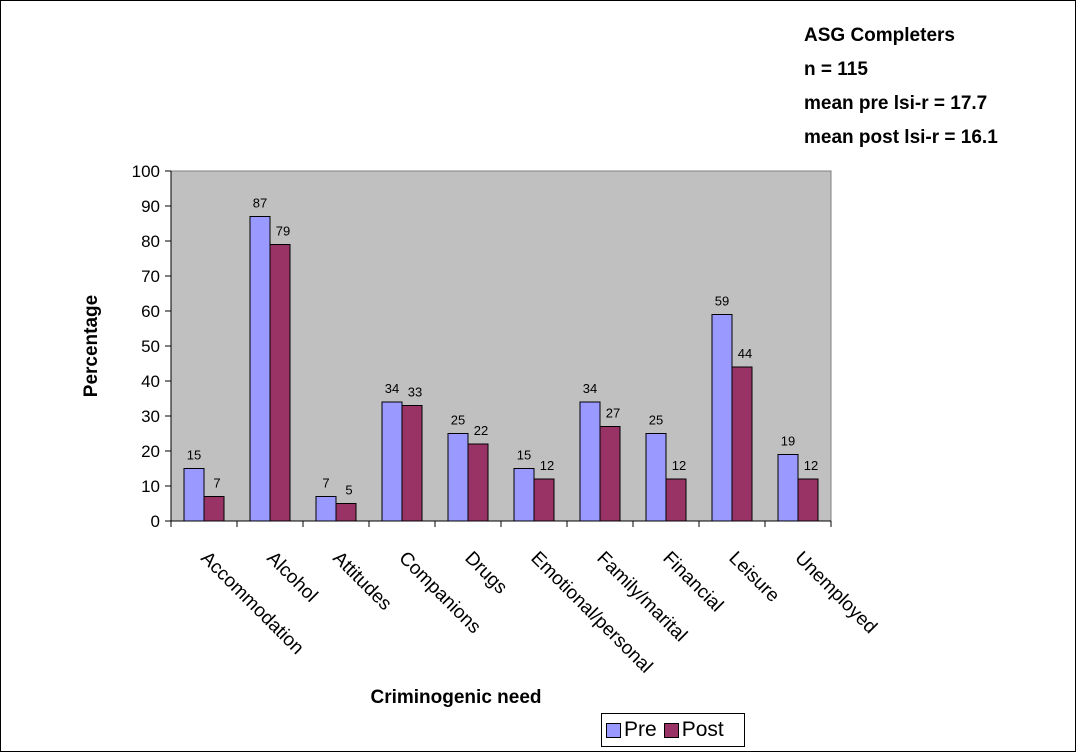  Describe the element at coordinates (836, 69) in the screenshot. I see `annotation-sample-size: n = 115` at that location.